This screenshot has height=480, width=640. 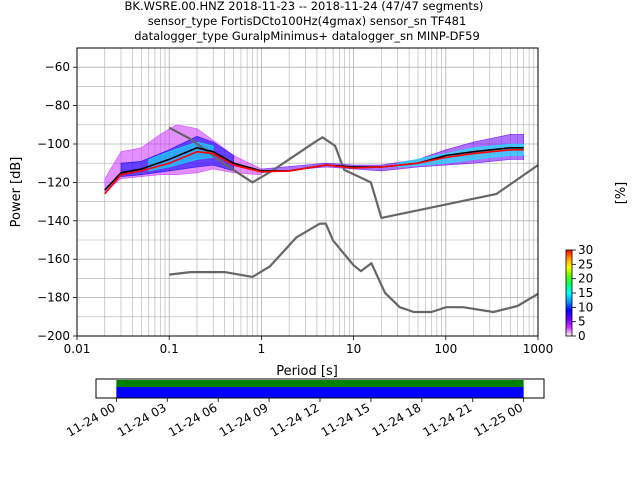 What do you see at coordinates (91, 419) in the screenshot?
I see `coverage-tick-label: 11-24 00` at bounding box center [91, 419].